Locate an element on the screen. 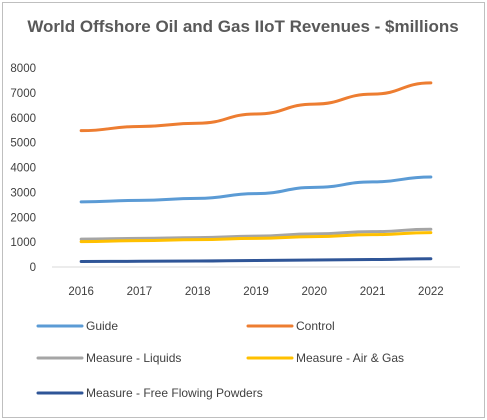  legend-item: Measure - Air & Gas is located at coordinates (325, 358).